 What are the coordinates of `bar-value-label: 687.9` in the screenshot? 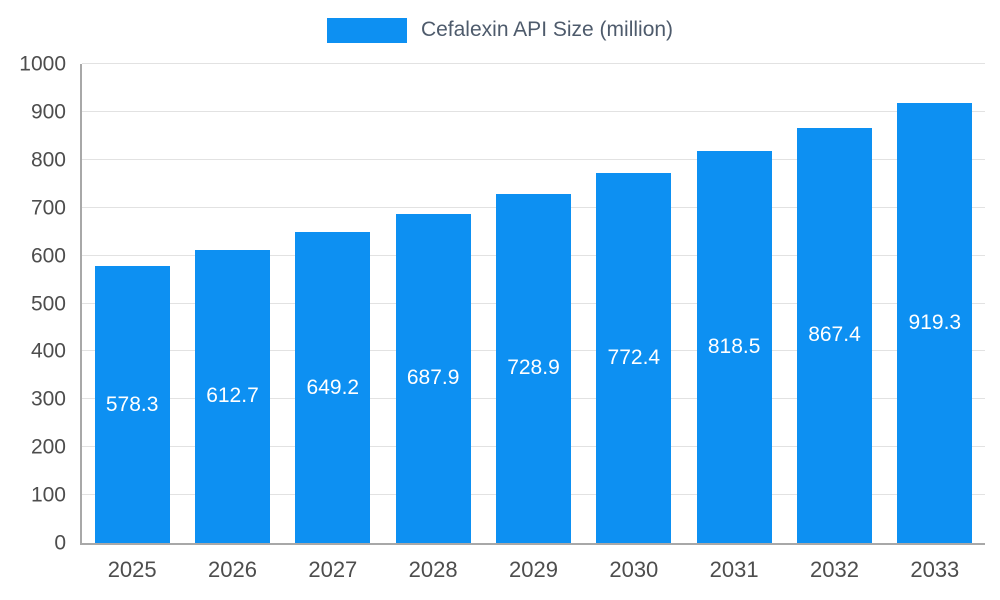 It's located at (433, 378).